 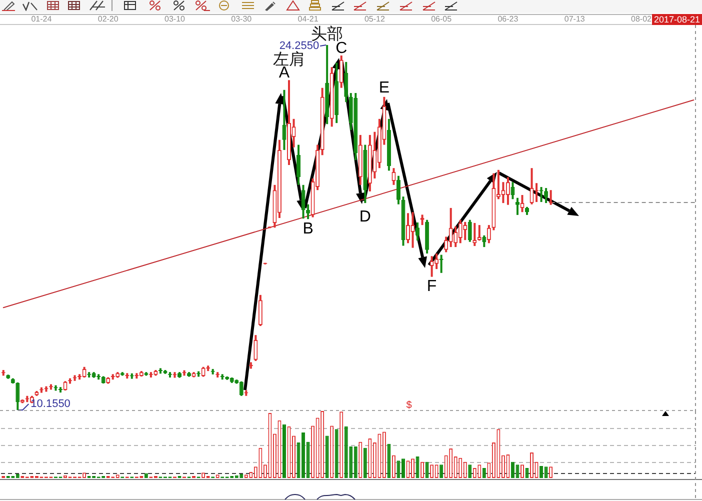 What do you see at coordinates (384, 87) in the screenshot?
I see `annotation: E` at bounding box center [384, 87].